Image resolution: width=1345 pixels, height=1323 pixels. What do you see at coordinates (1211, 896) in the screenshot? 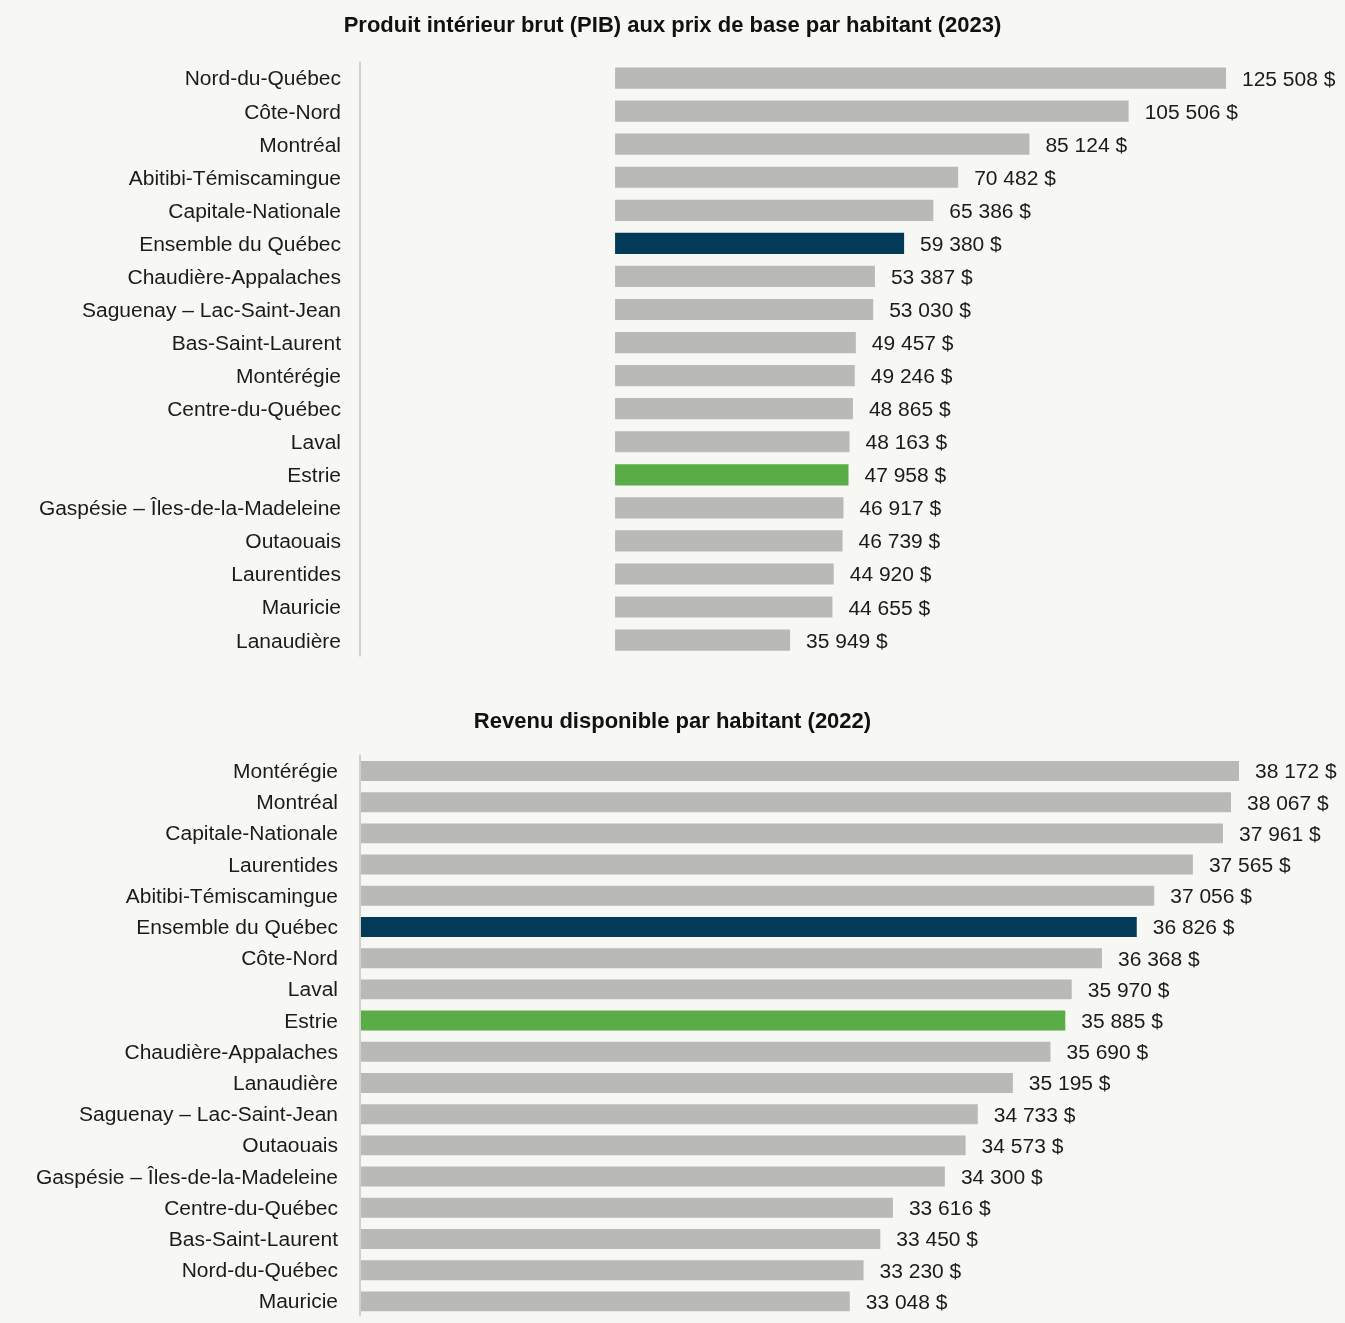
I see `data-label: 37 056 $` at bounding box center [1211, 896].